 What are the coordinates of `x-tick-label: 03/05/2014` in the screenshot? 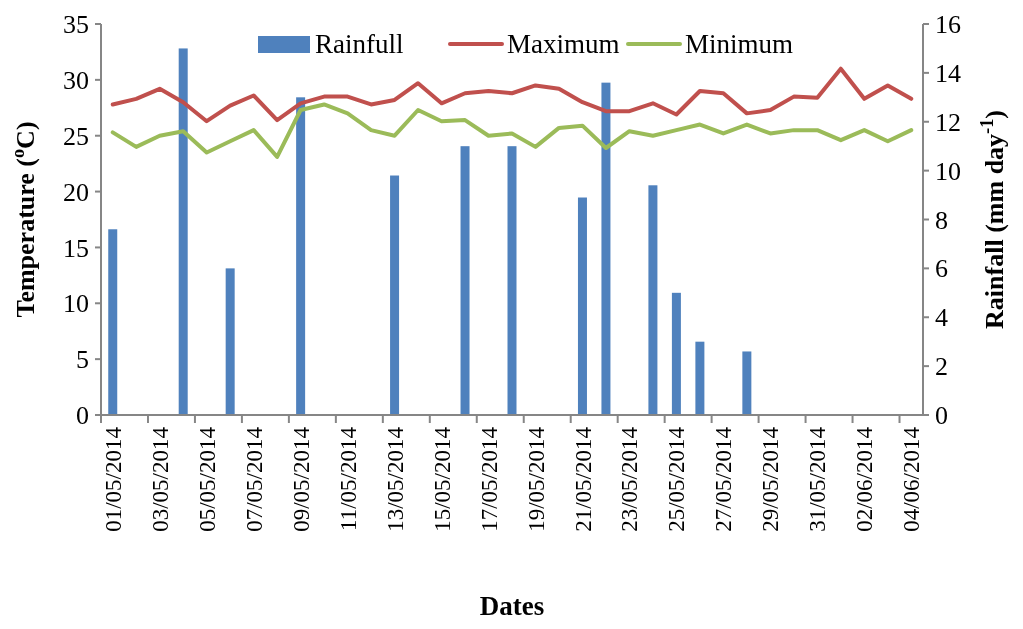 It's located at (160, 479).